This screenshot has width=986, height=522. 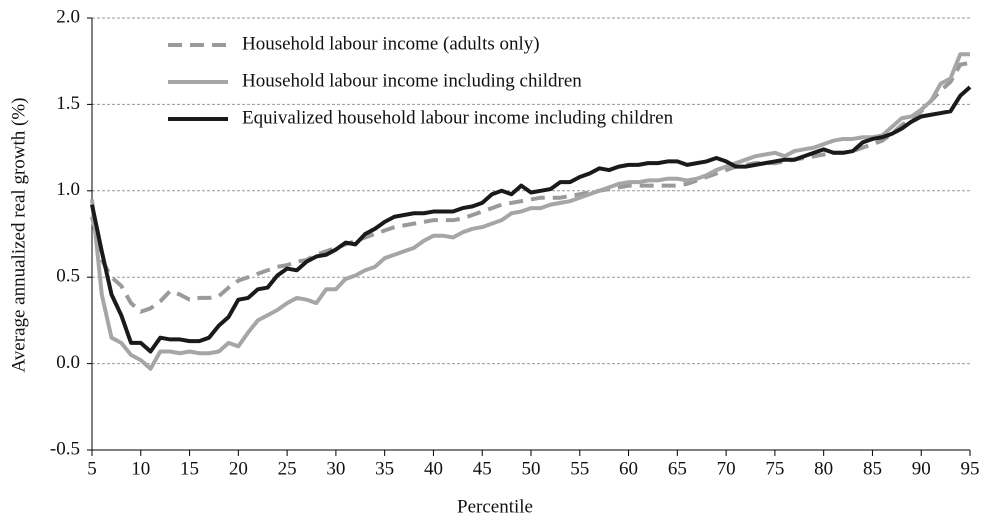 I want to click on y-axis-label: Average annualized real growth (%), so click(x=18, y=234).